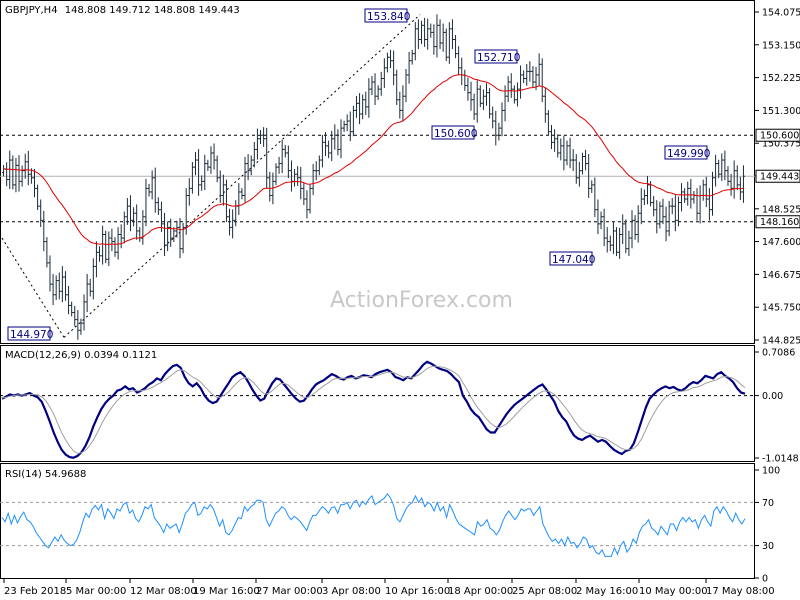 The width and height of the screenshot is (800, 600). What do you see at coordinates (673, 591) in the screenshot?
I see `x-tick-label: 10 May 00:00` at bounding box center [673, 591].